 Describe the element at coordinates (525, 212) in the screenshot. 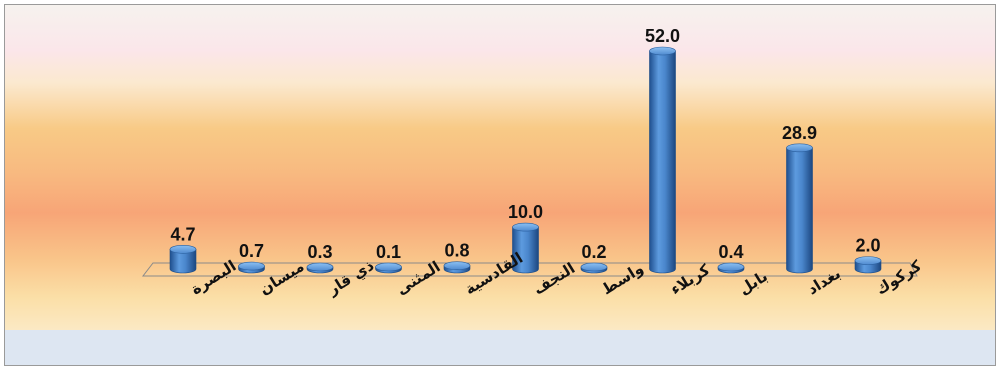

I see `data-label: 10.0` at that location.